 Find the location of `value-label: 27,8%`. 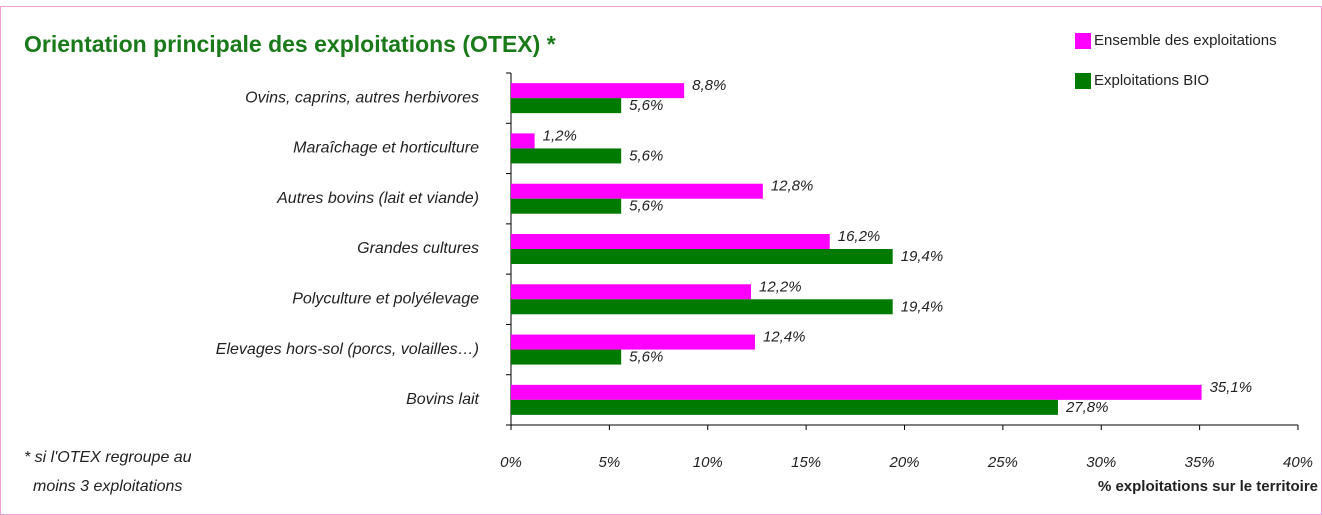

value-label: 27,8% is located at coordinates (1087, 407).